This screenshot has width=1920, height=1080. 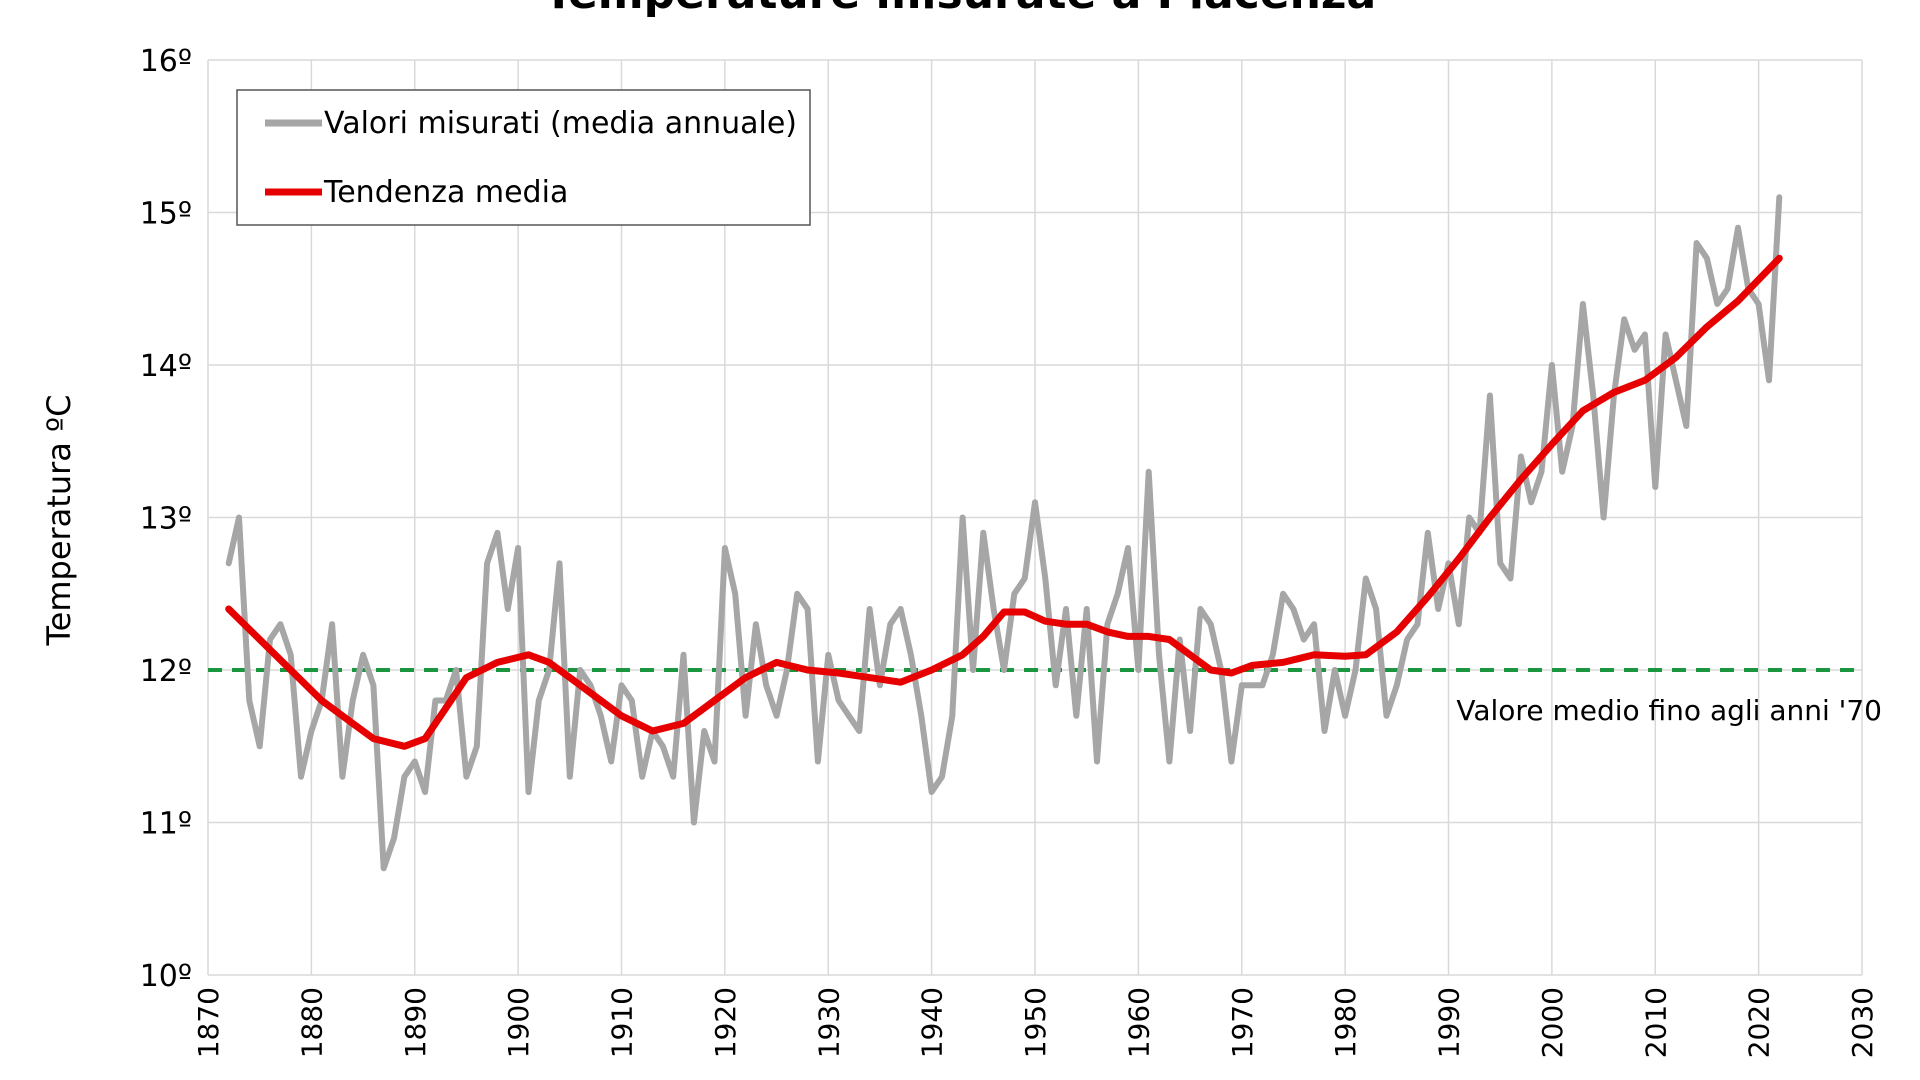 What do you see at coordinates (166, 366) in the screenshot?
I see `y-tick-label: 14º` at bounding box center [166, 366].